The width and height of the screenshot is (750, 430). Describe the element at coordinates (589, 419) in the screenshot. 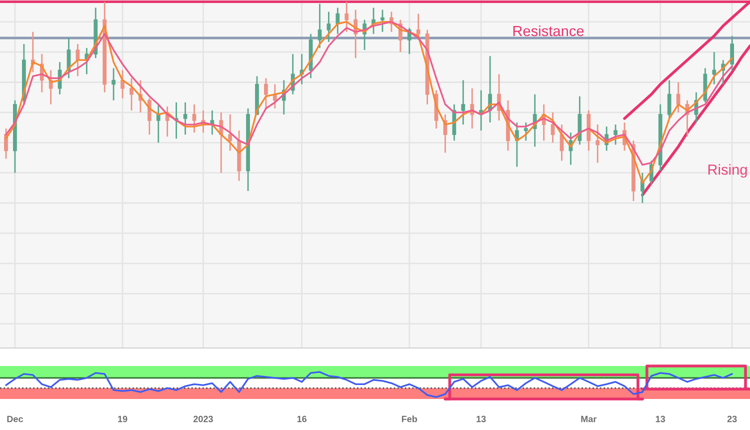

I see `x-tick-label: Mar` at that location.